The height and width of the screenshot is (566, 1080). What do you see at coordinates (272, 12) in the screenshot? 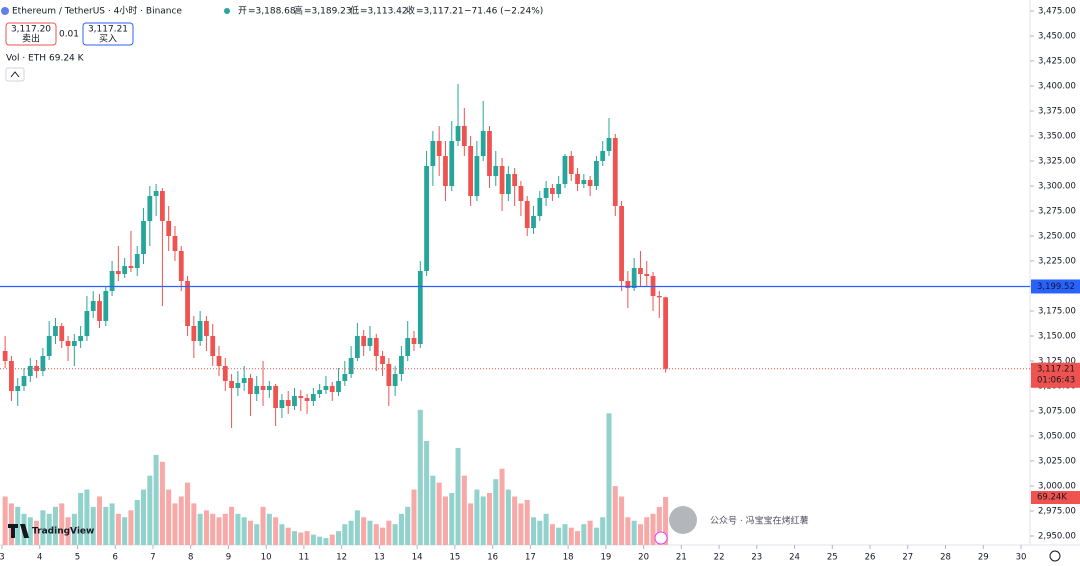
I see `ohlc-value: =3,188.68` at bounding box center [272, 12].